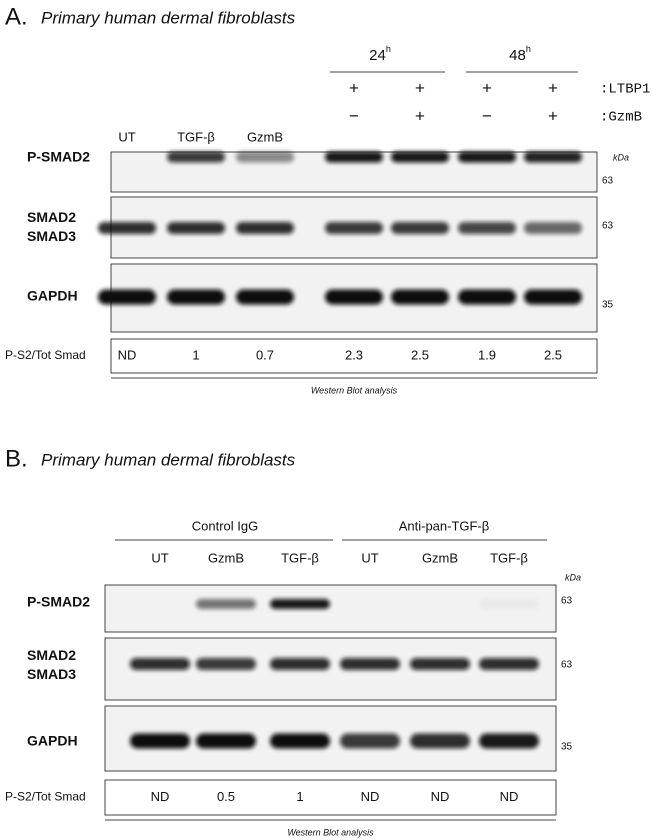  I want to click on panel-label: A., so click(16, 16).